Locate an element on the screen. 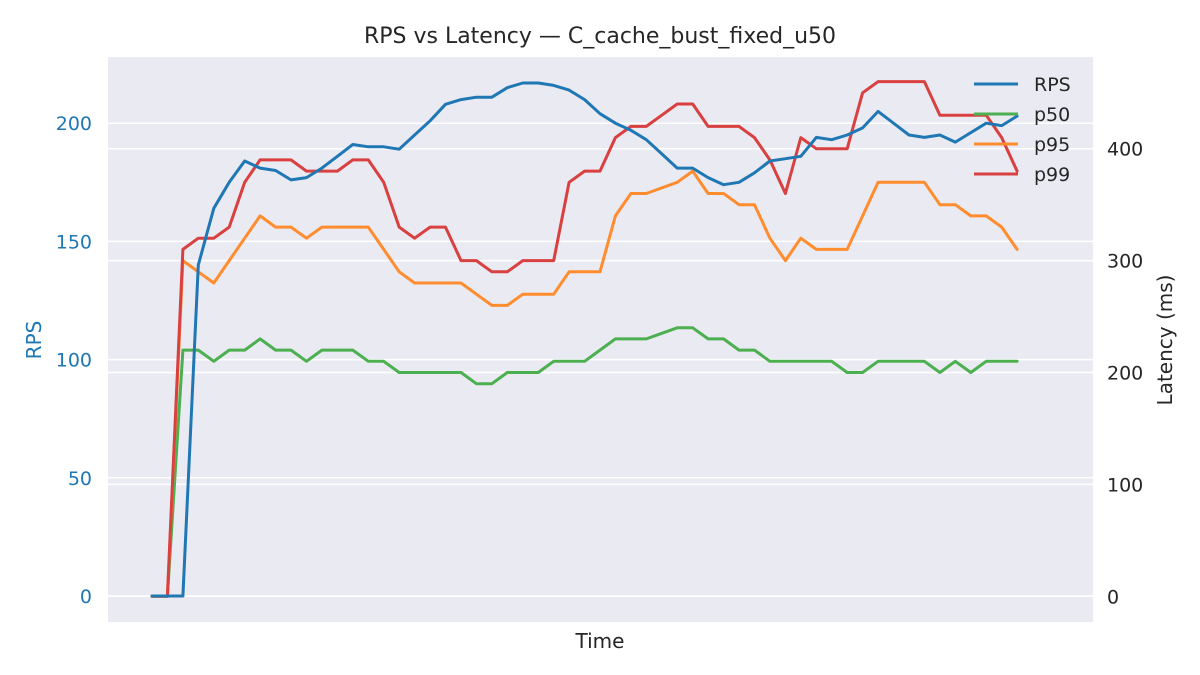 This screenshot has width=1200, height=675. right-tick-label: 400 is located at coordinates (1125, 150).